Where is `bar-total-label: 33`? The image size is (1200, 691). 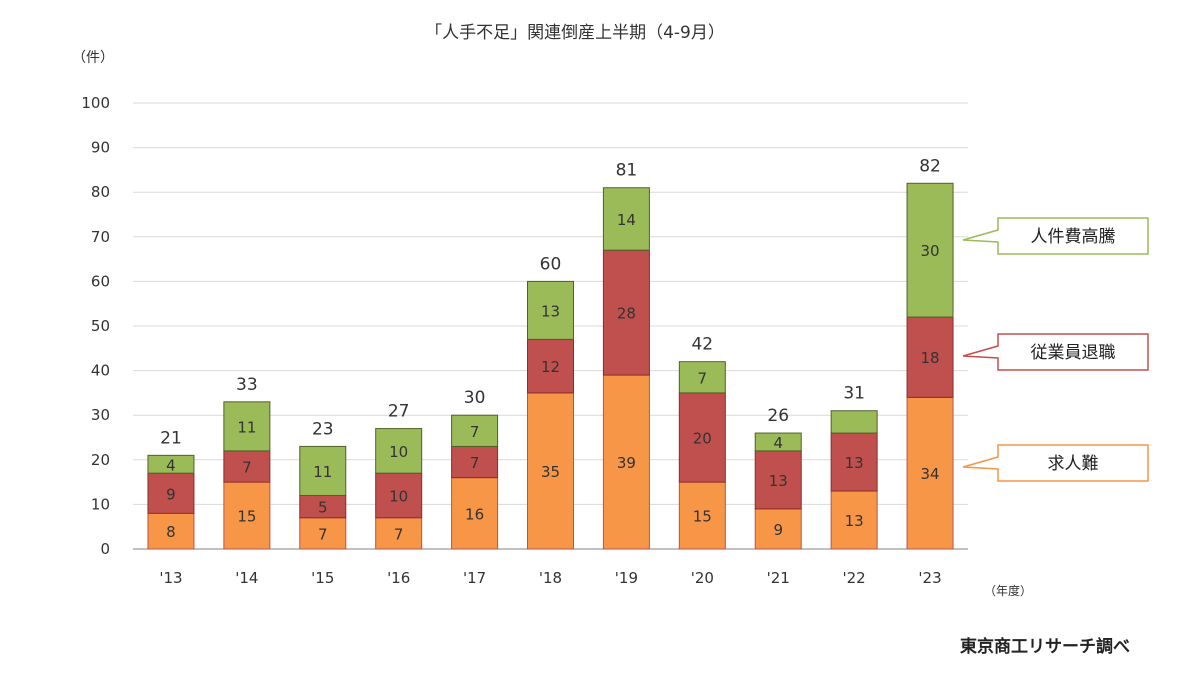
bar-total-label: 33 is located at coordinates (247, 385).